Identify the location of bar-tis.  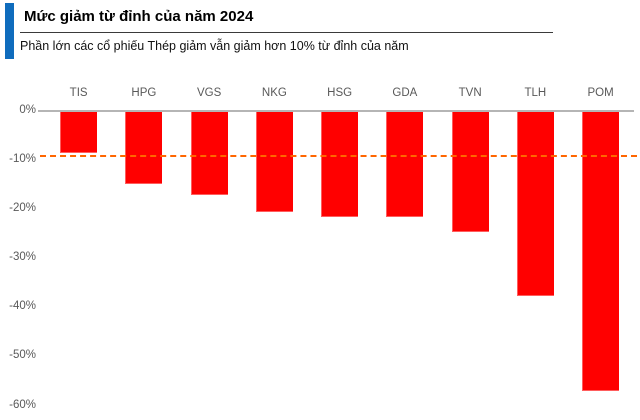
(79, 132).